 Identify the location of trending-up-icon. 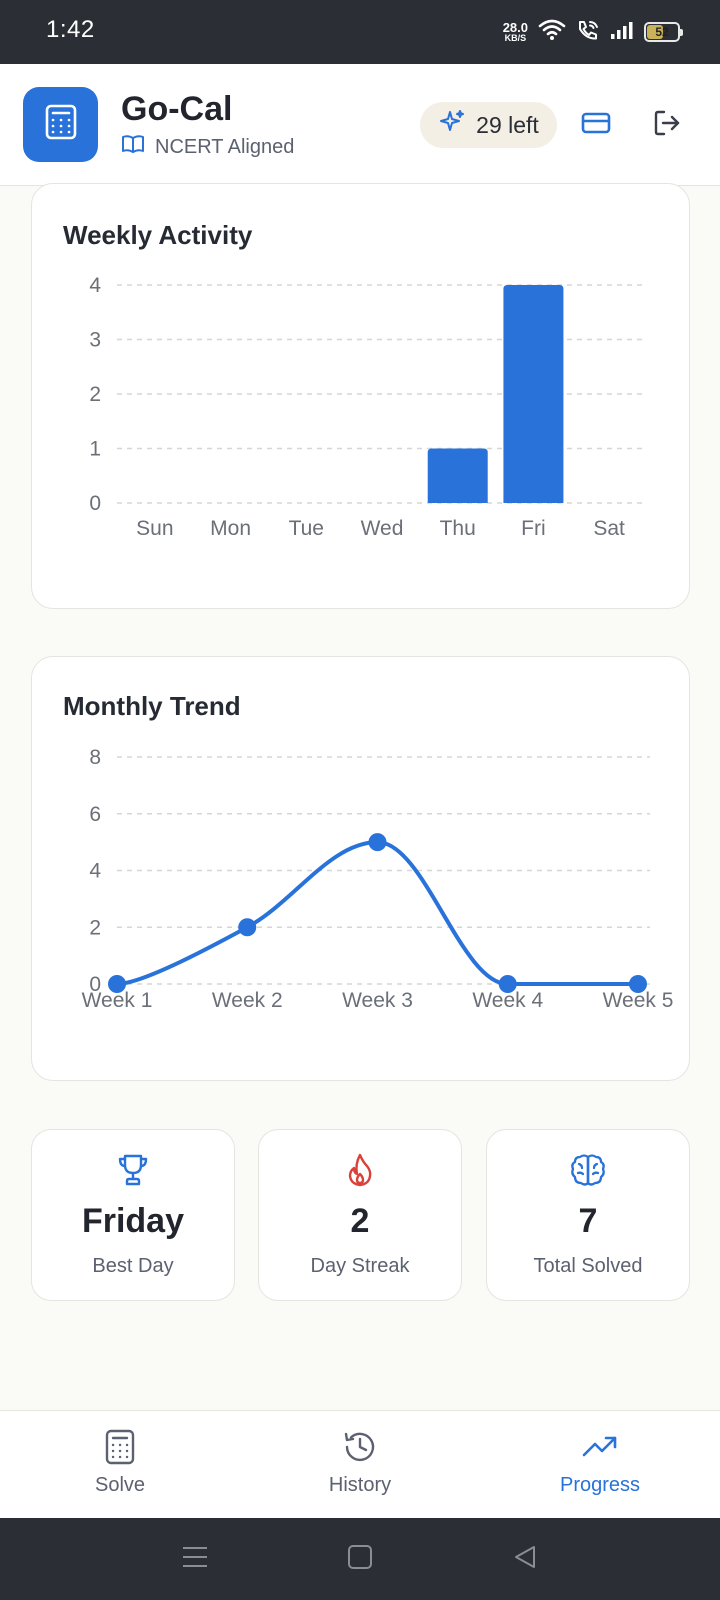
(600, 1447).